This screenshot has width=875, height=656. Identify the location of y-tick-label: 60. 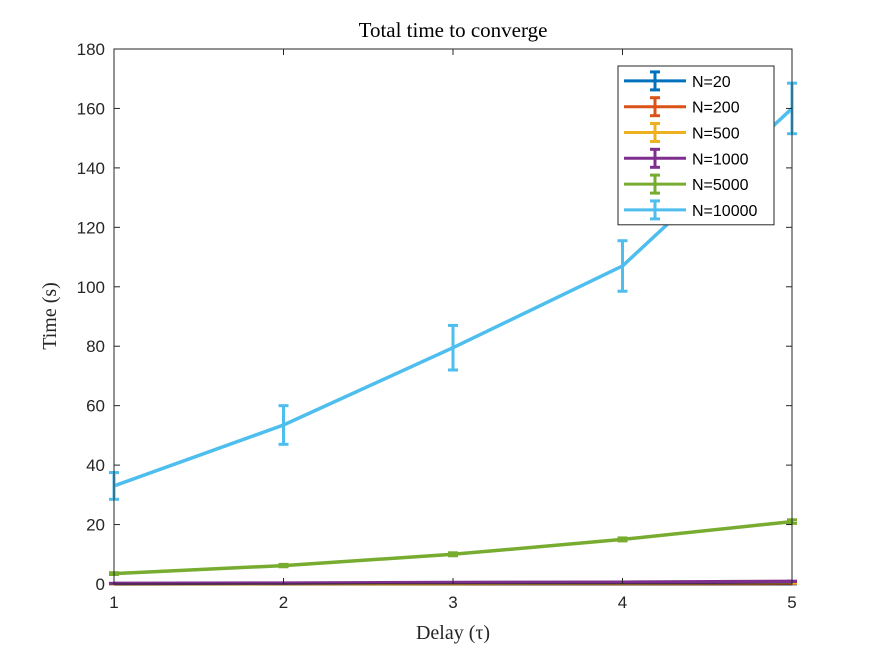
(95, 406).